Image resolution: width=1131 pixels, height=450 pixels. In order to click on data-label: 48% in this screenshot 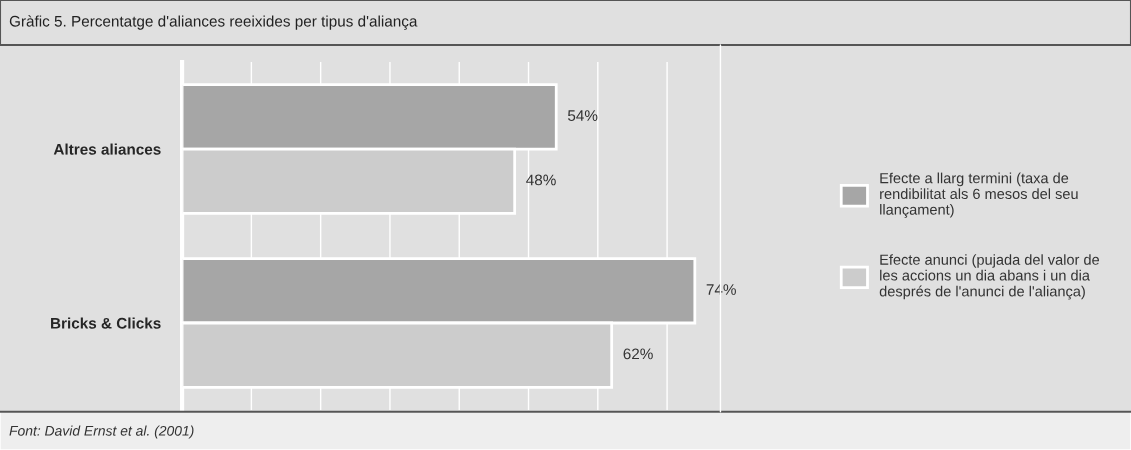, I will do `click(541, 180)`.